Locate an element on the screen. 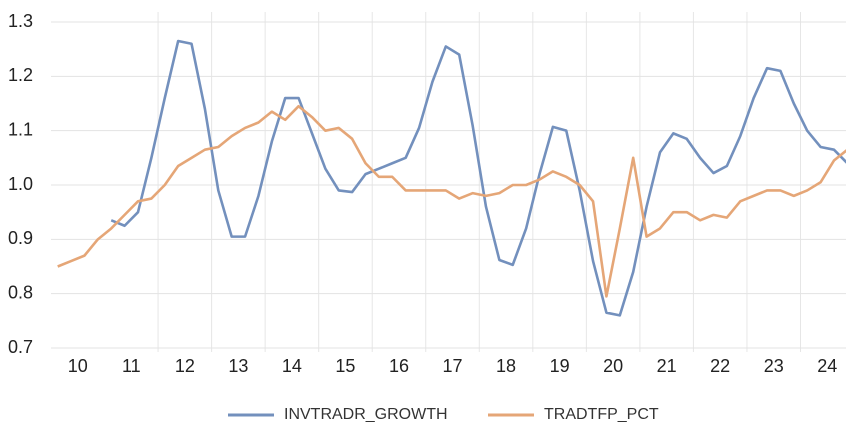  y-tick-label: 1.1 is located at coordinates (20, 129).